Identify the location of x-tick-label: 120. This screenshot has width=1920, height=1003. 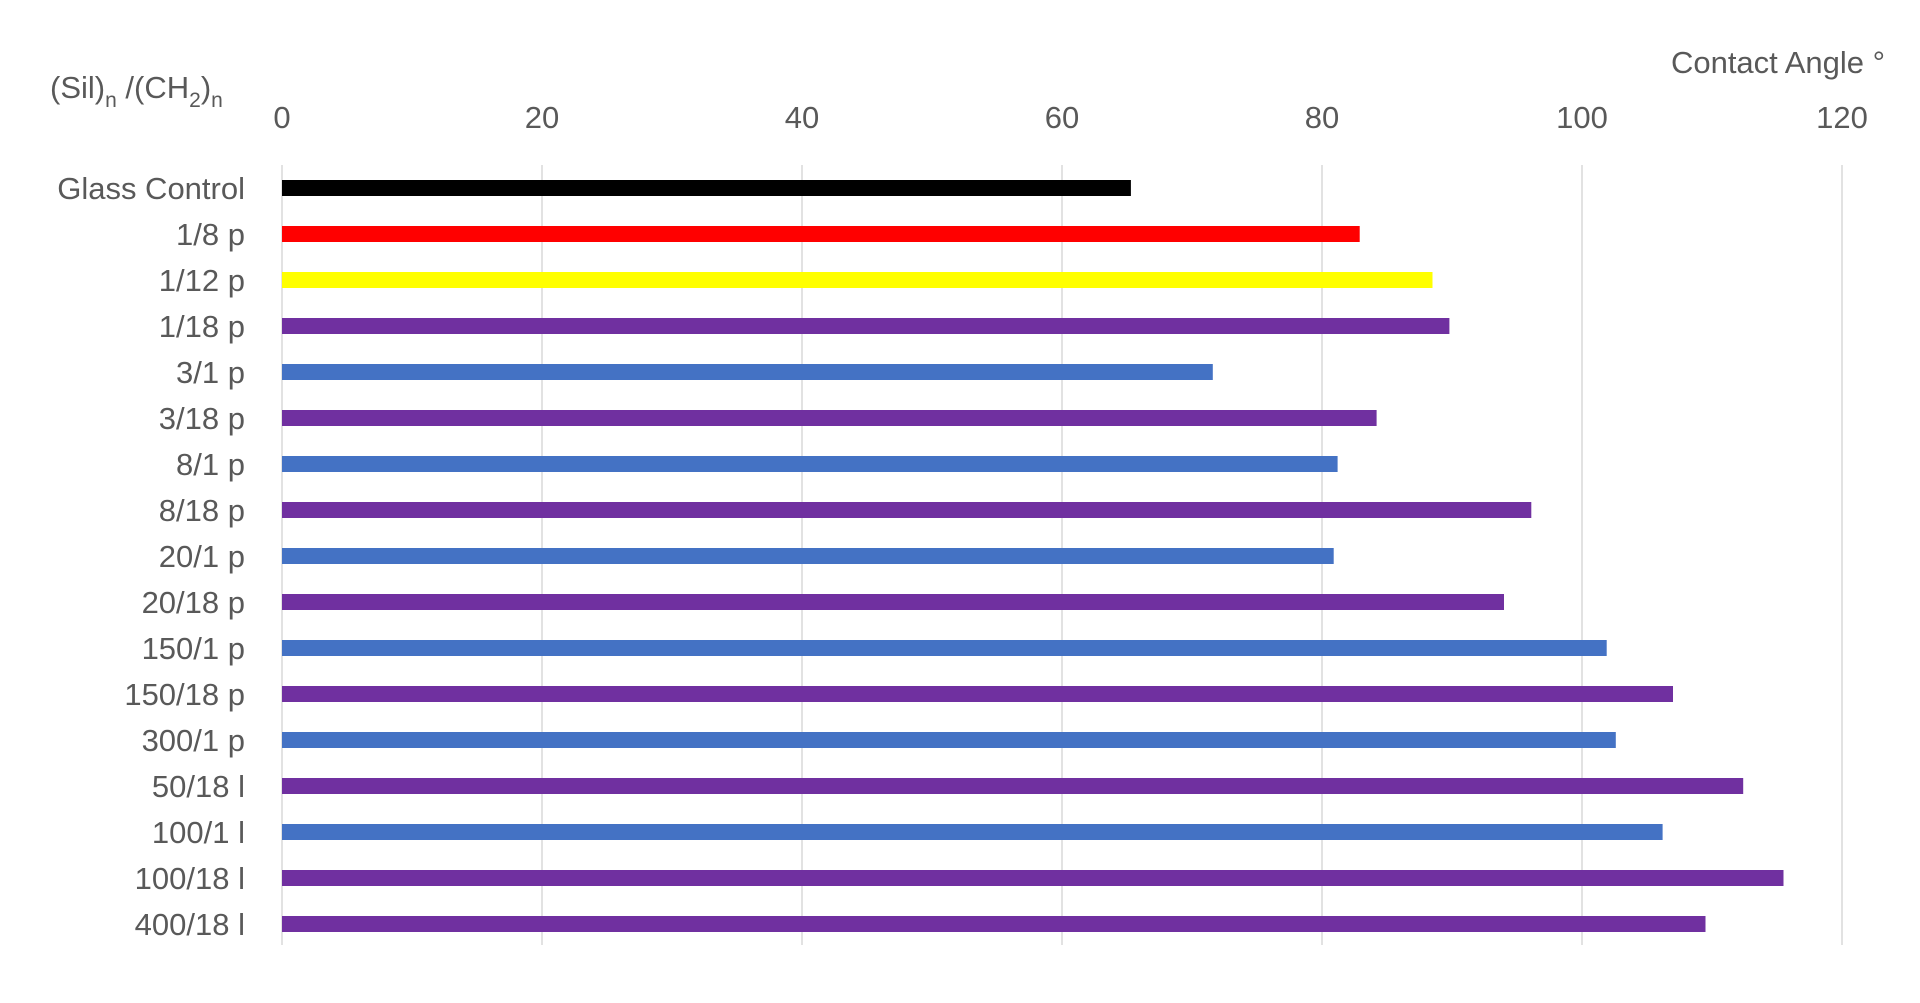
(1842, 117).